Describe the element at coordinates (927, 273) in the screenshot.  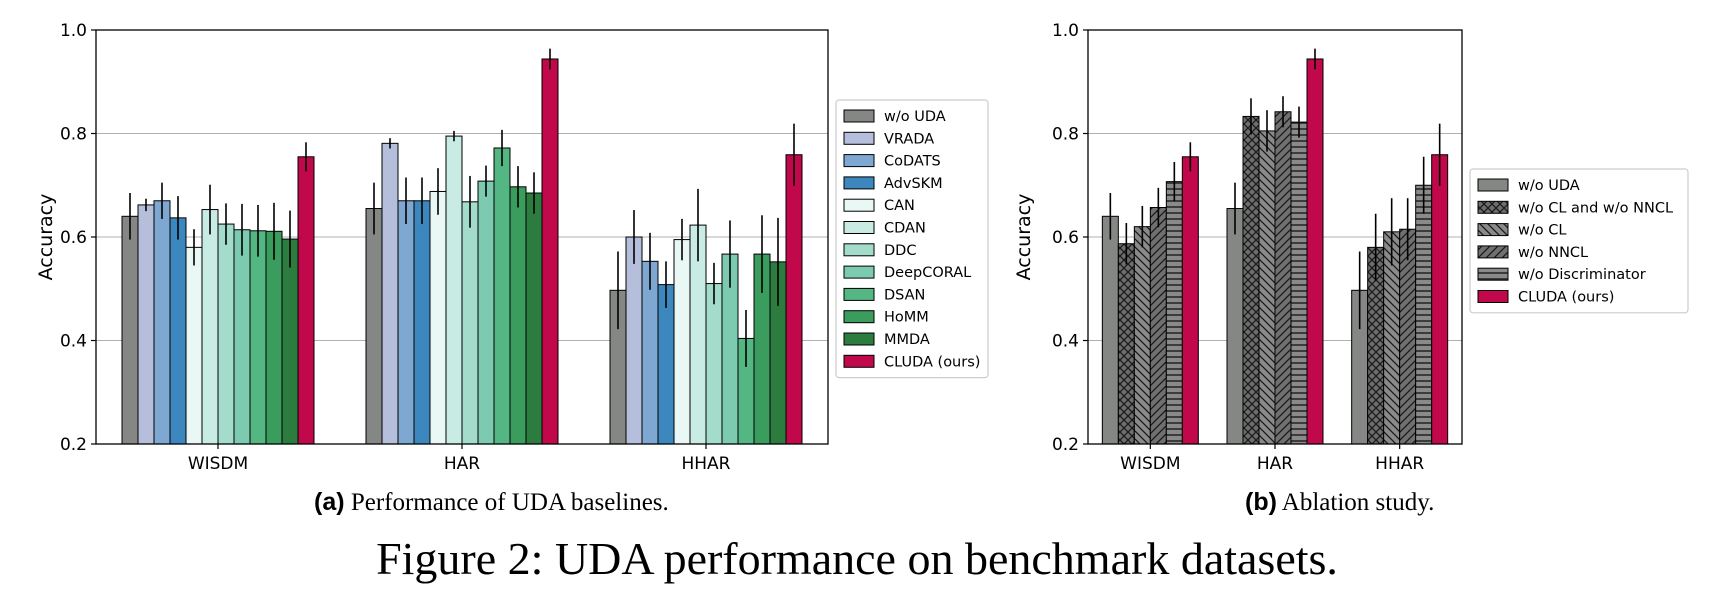
I see `legend-entry: DeepCORAL` at that location.